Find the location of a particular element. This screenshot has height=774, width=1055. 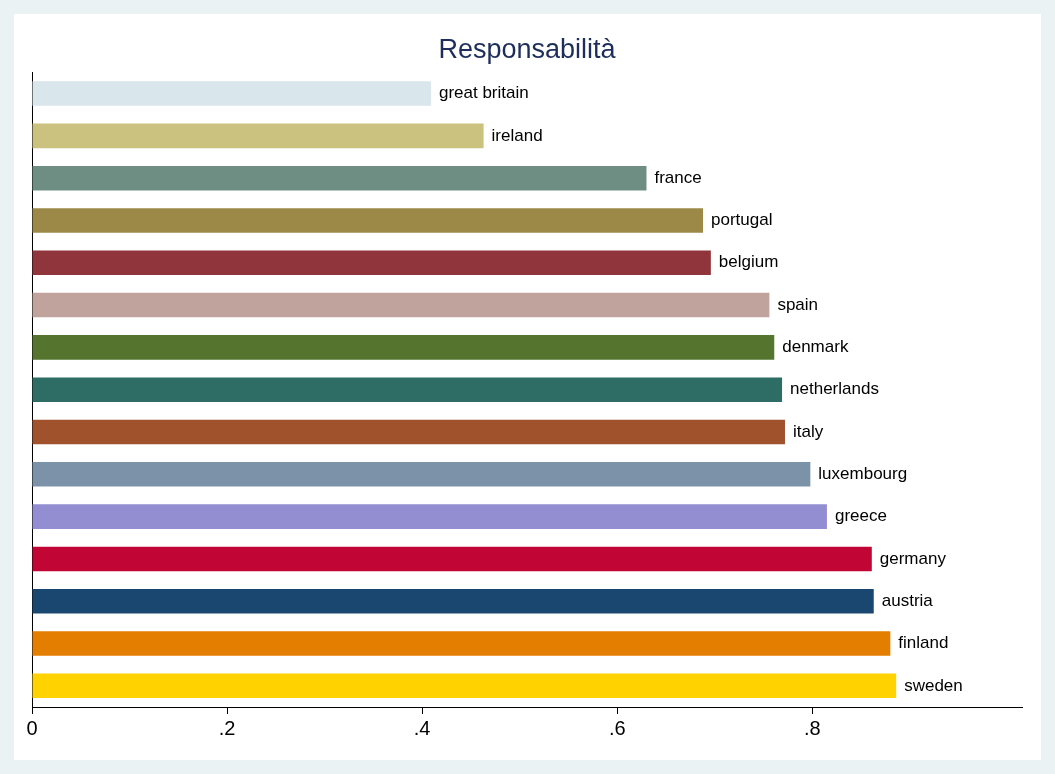

y-tick-label: denmark is located at coordinates (815, 347).